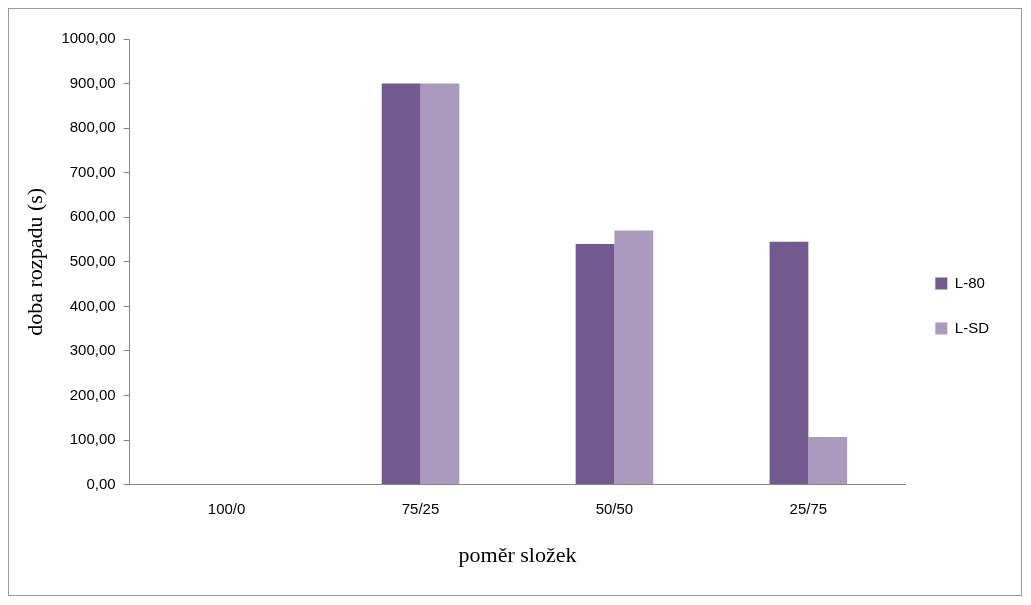 The image size is (1031, 605). What do you see at coordinates (92, 439) in the screenshot?
I see `y-tick-label: 100,00` at bounding box center [92, 439].